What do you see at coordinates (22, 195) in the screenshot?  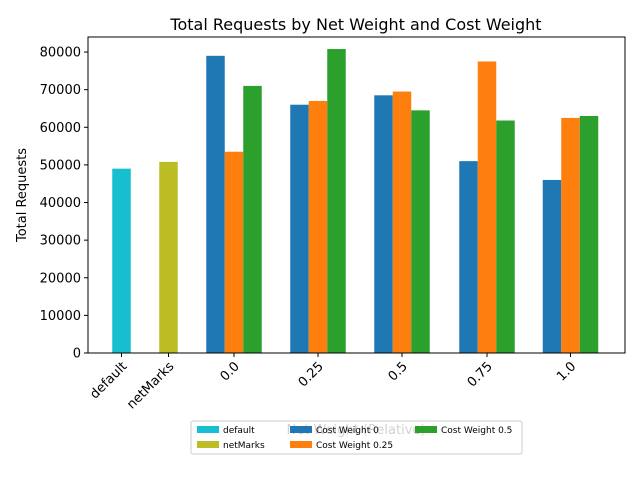 I see `y-axis-label: Total Requests` at bounding box center [22, 195].